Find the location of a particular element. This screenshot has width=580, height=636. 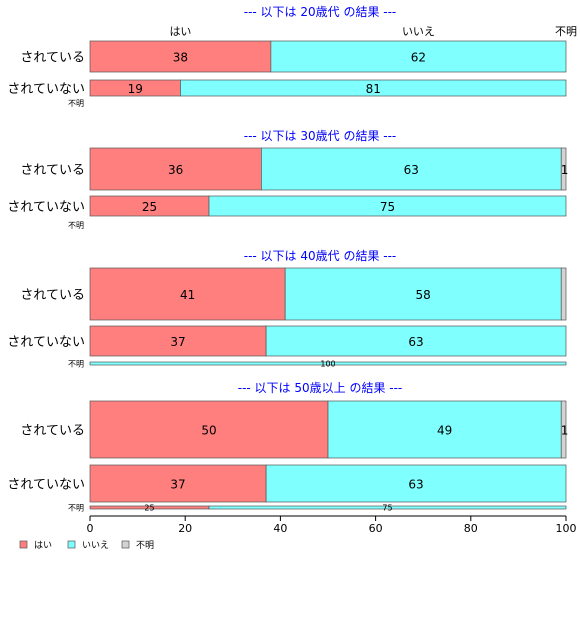

legend-label: いいえ is located at coordinates (95, 545).